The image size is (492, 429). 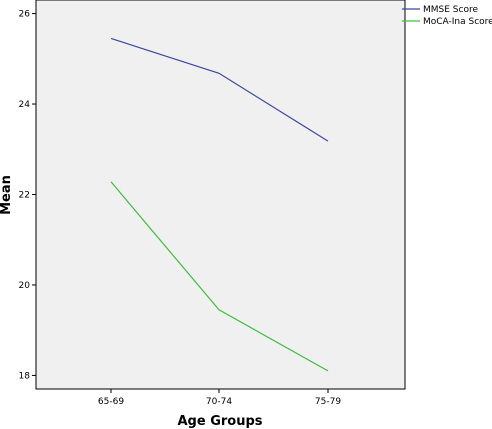 What do you see at coordinates (450, 10) in the screenshot?
I see `legend-label: MMSE Score` at bounding box center [450, 10].